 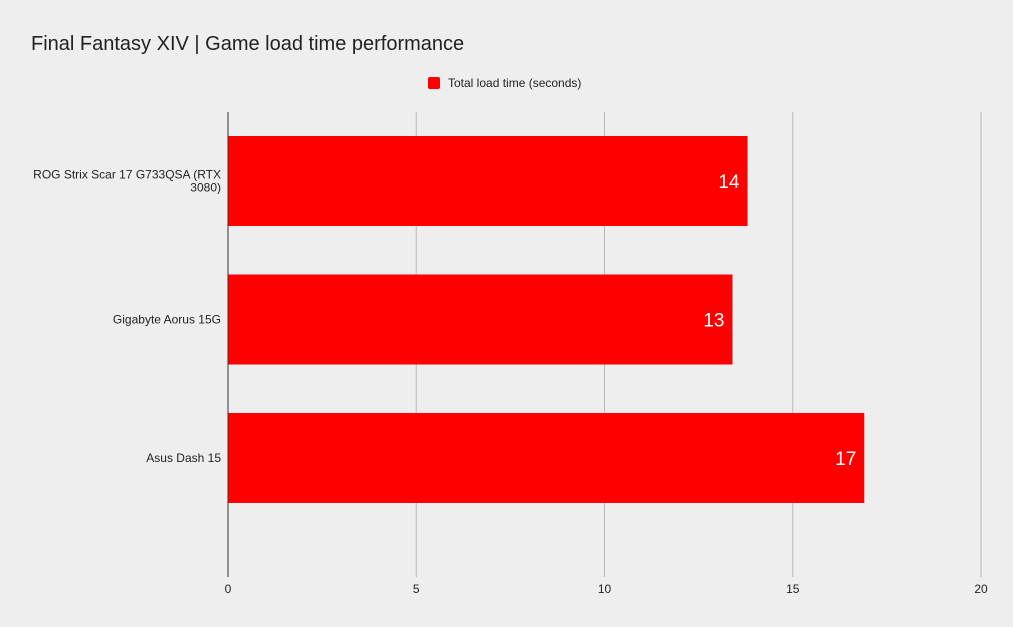 I want to click on category-label: Gigabyte Aorus 15G, so click(x=167, y=320).